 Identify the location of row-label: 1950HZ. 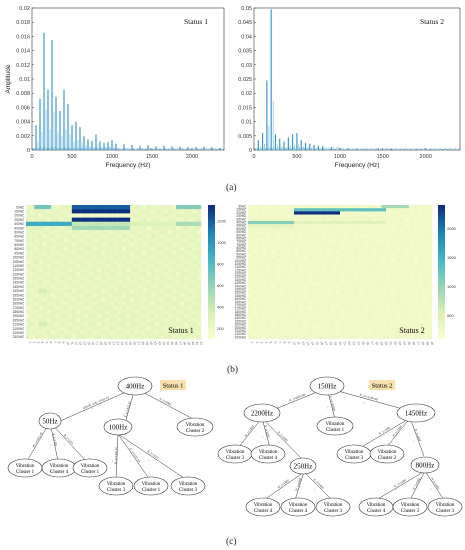
(240, 321).